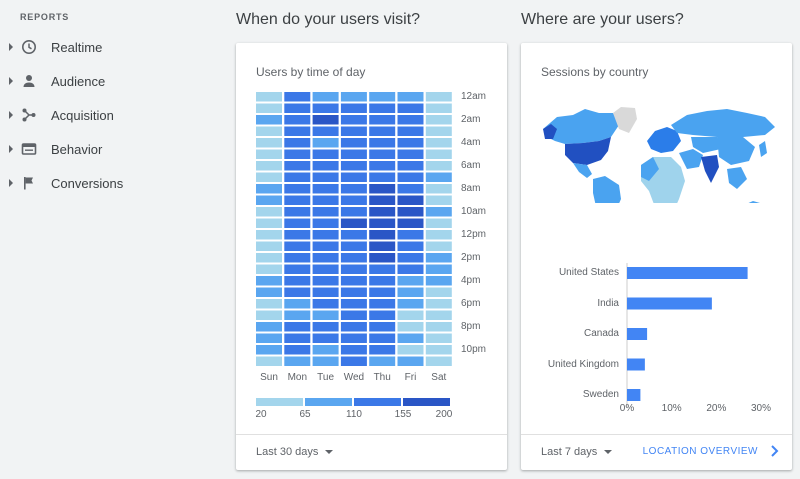  What do you see at coordinates (107, 115) in the screenshot?
I see `sidebar-item-acquisition: Acquisition` at bounding box center [107, 115].